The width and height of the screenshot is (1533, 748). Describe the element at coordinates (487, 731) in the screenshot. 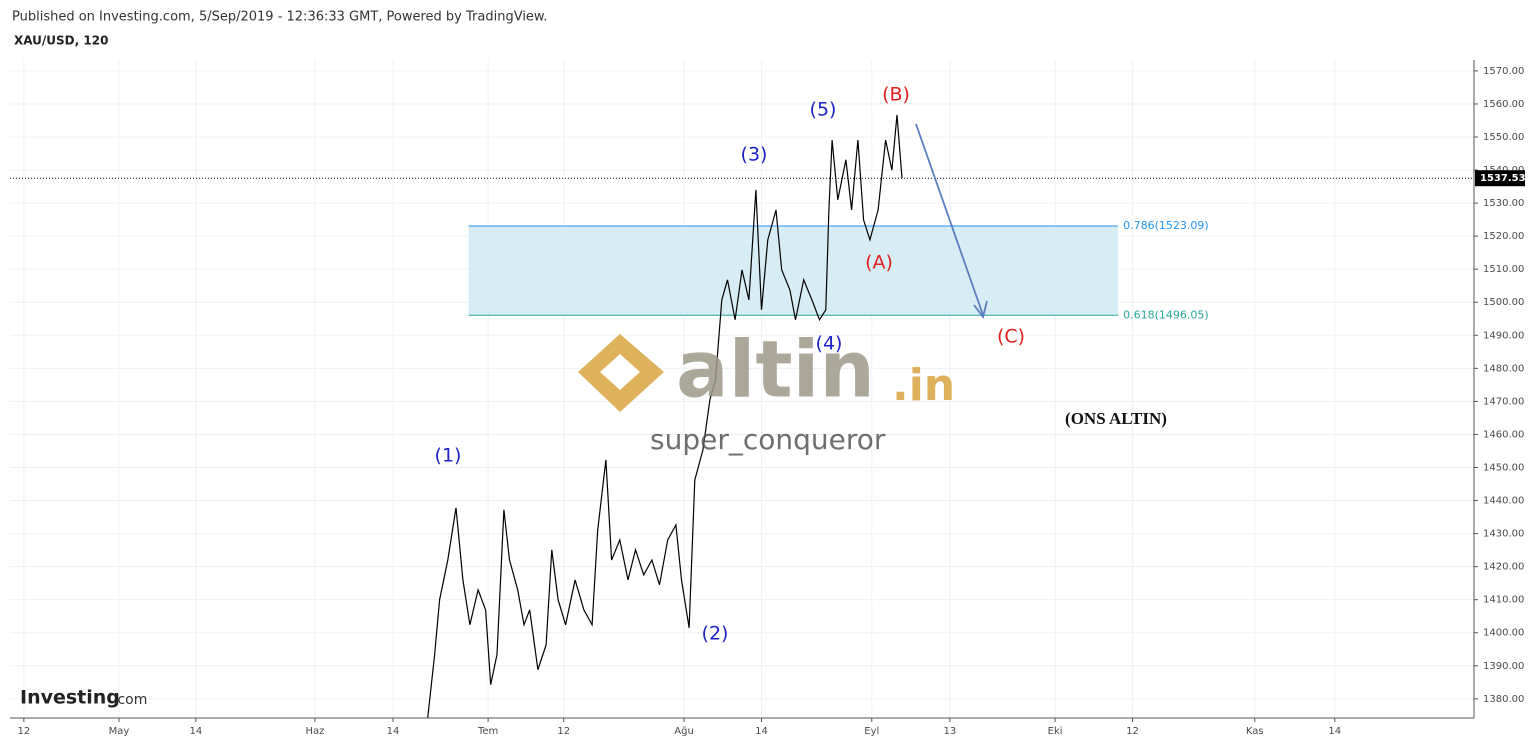

I see `x-tick-label: Tem` at that location.